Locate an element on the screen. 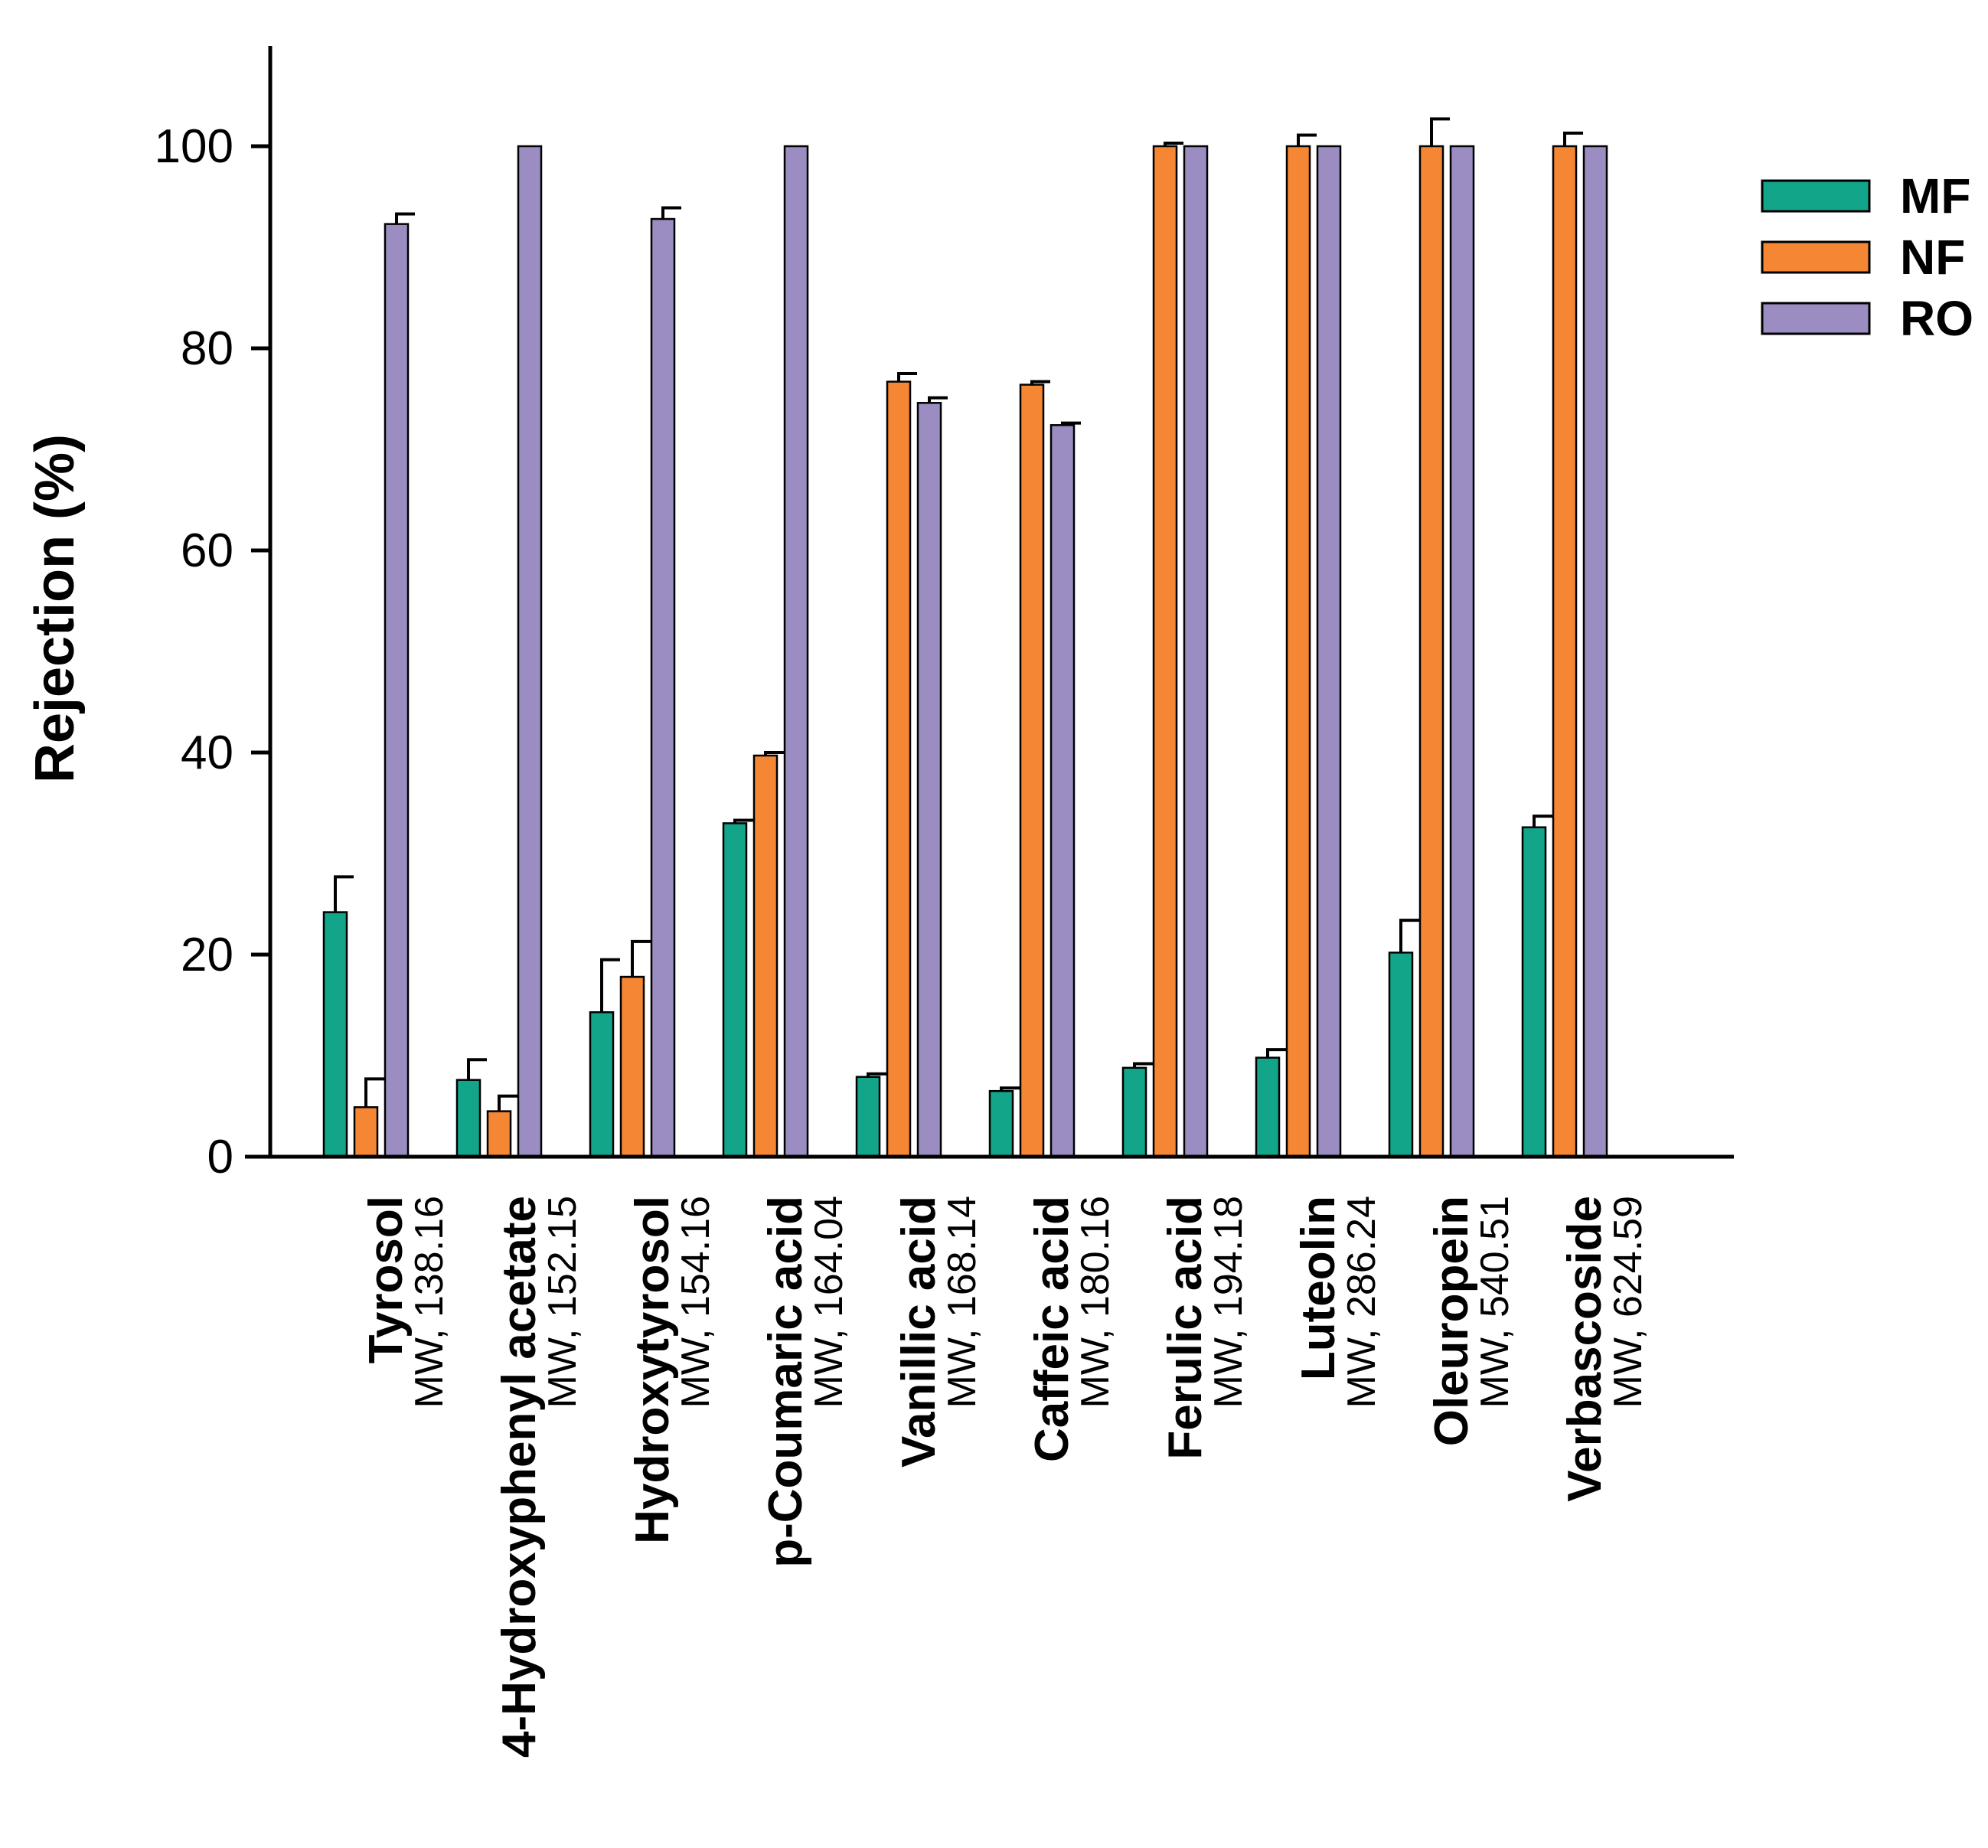  y-axis-title: Rejection (%) is located at coordinates (55, 609).